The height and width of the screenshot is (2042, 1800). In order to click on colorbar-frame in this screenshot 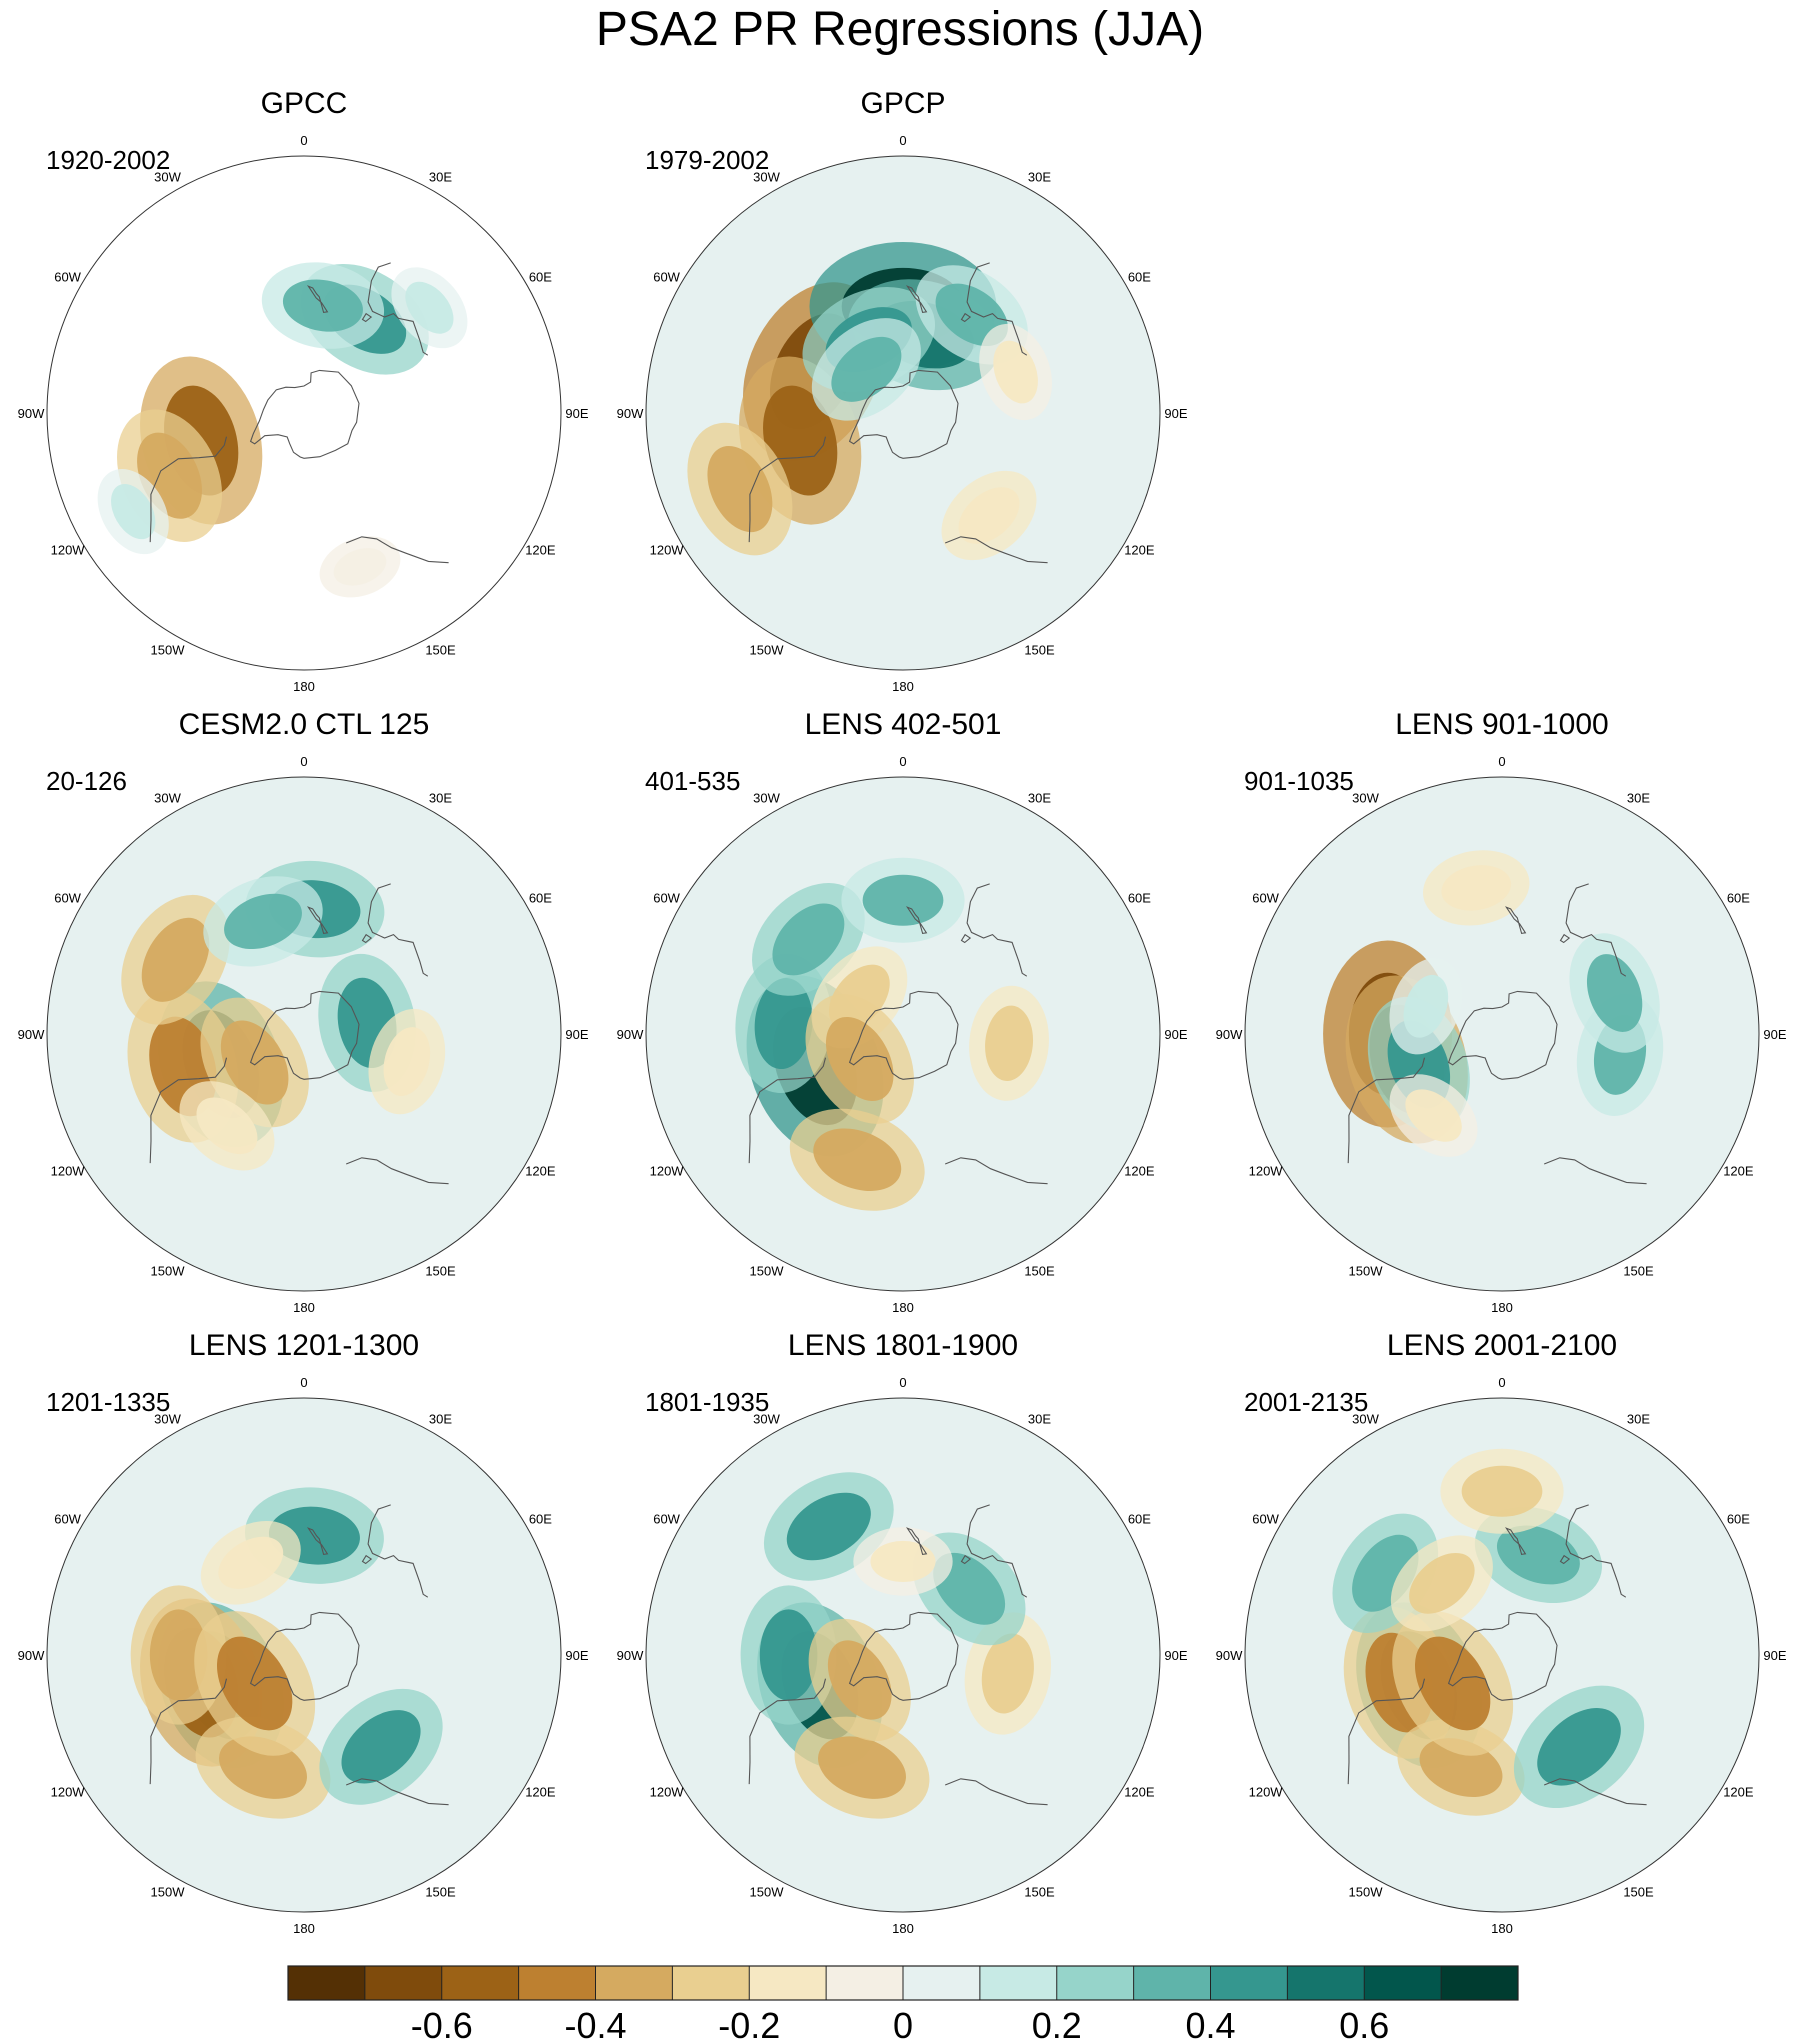, I will do `click(903, 1983)`.